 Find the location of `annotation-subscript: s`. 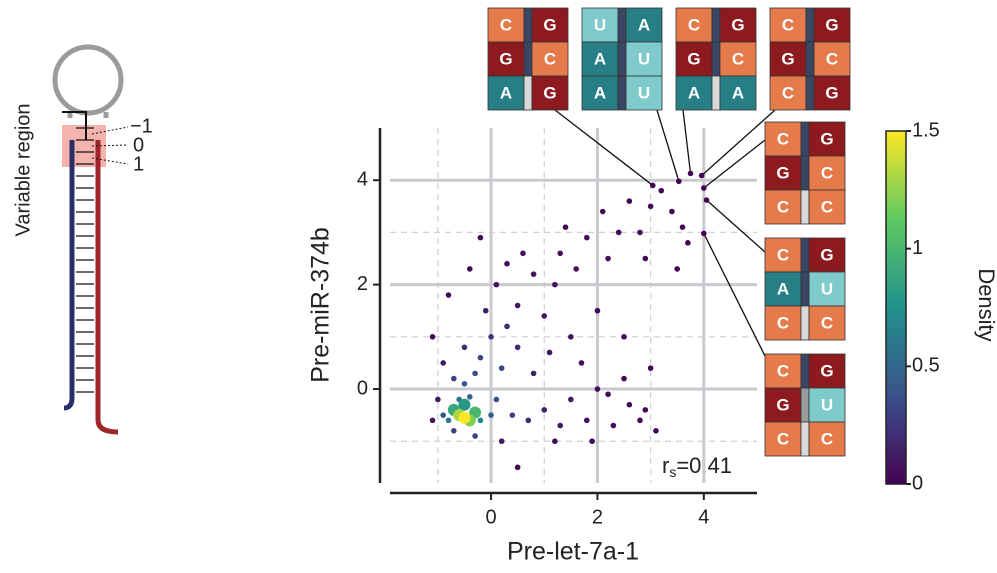

annotation-subscript: s is located at coordinates (672, 472).